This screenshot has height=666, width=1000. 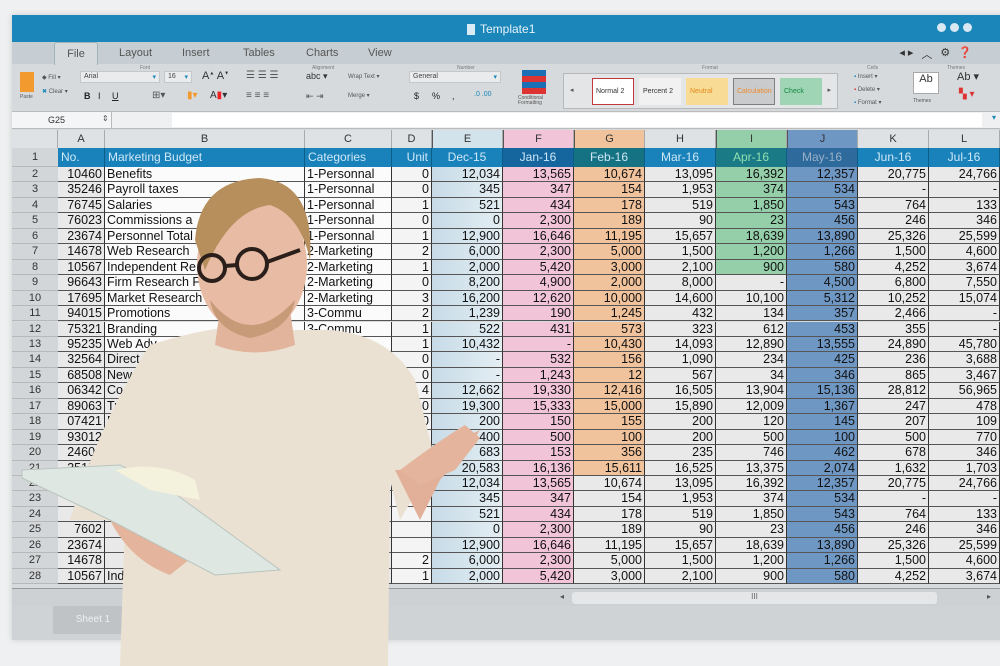 I want to click on cell-K6: 25,326, so click(x=893, y=236).